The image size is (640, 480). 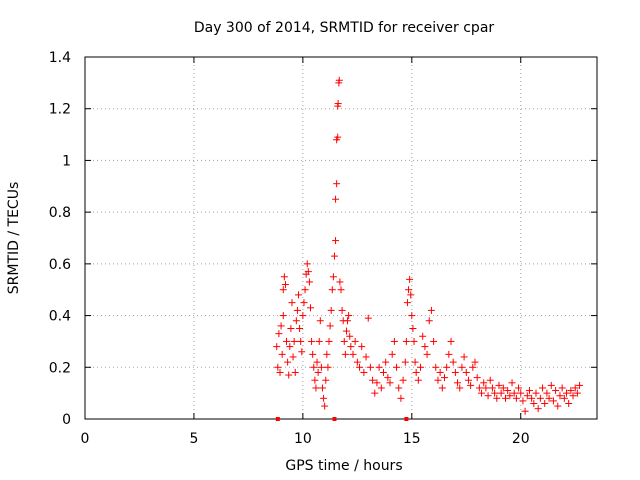 What do you see at coordinates (60, 368) in the screenshot?
I see `y-tick-label: 0.2` at bounding box center [60, 368].